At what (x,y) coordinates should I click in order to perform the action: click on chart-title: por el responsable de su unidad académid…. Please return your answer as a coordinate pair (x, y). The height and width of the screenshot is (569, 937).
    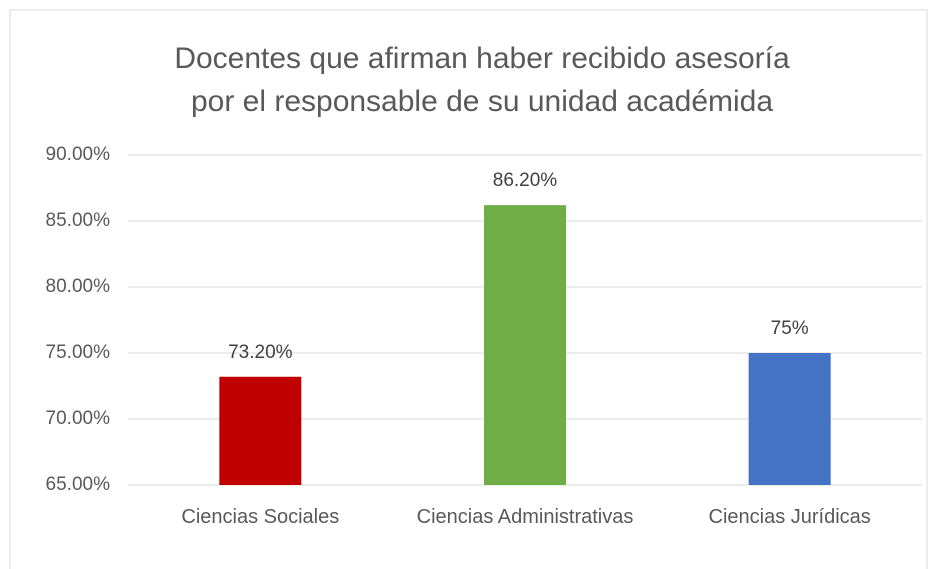
    Looking at the image, I should click on (482, 101).